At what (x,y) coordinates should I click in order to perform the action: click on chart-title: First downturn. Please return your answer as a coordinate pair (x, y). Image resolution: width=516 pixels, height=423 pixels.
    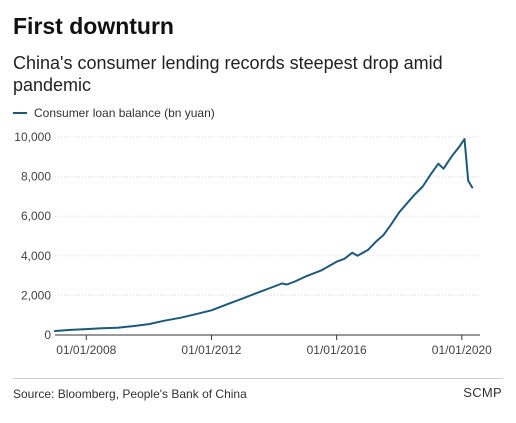
    Looking at the image, I should click on (93, 26).